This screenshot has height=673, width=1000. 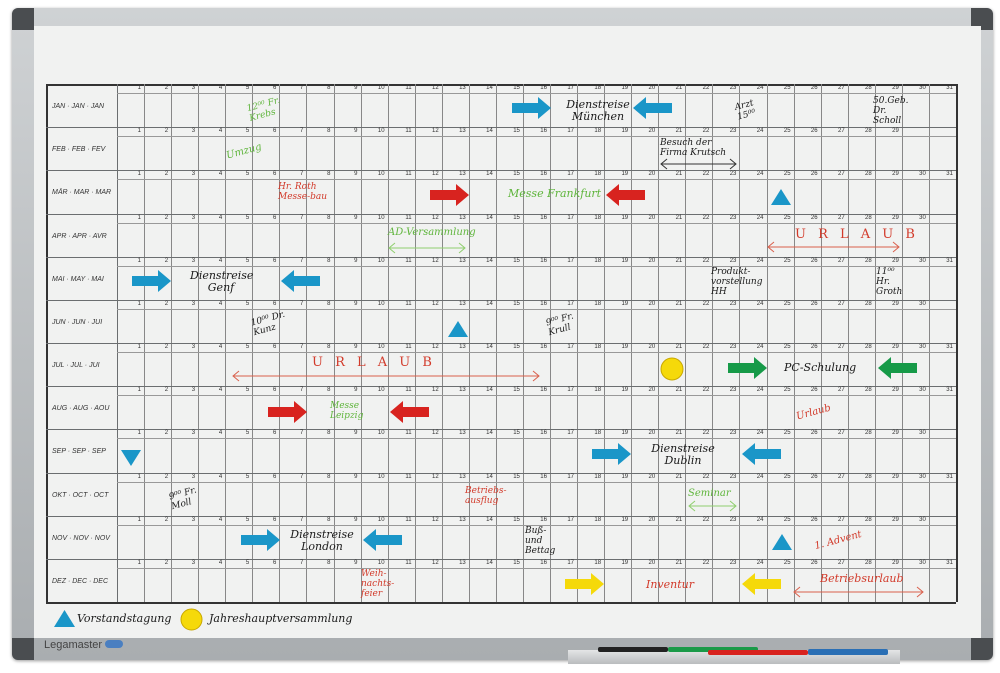 I want to click on handwritten-note: Dienstreise München, so click(x=598, y=111).